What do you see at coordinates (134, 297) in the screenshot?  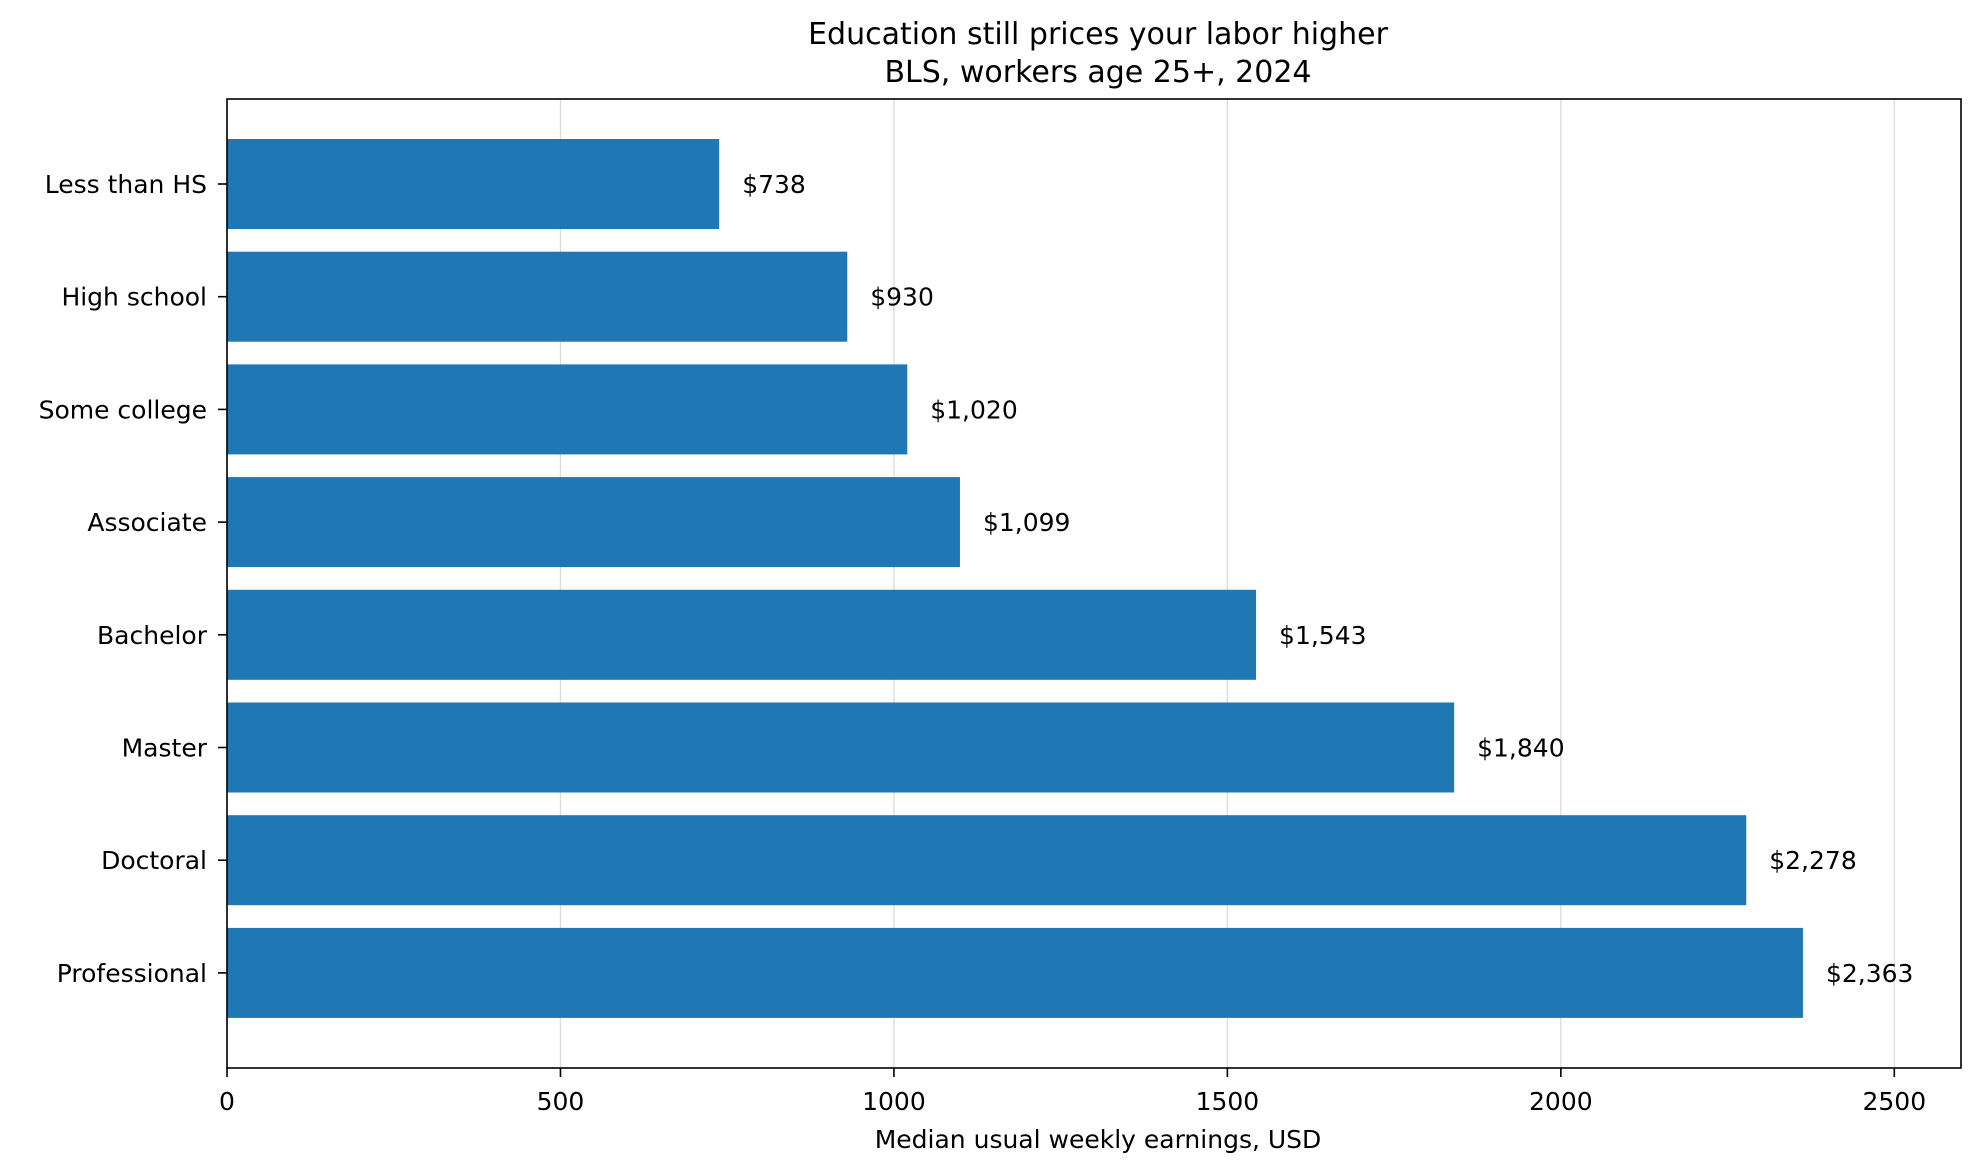 I see `y-tick-label: High school` at bounding box center [134, 297].